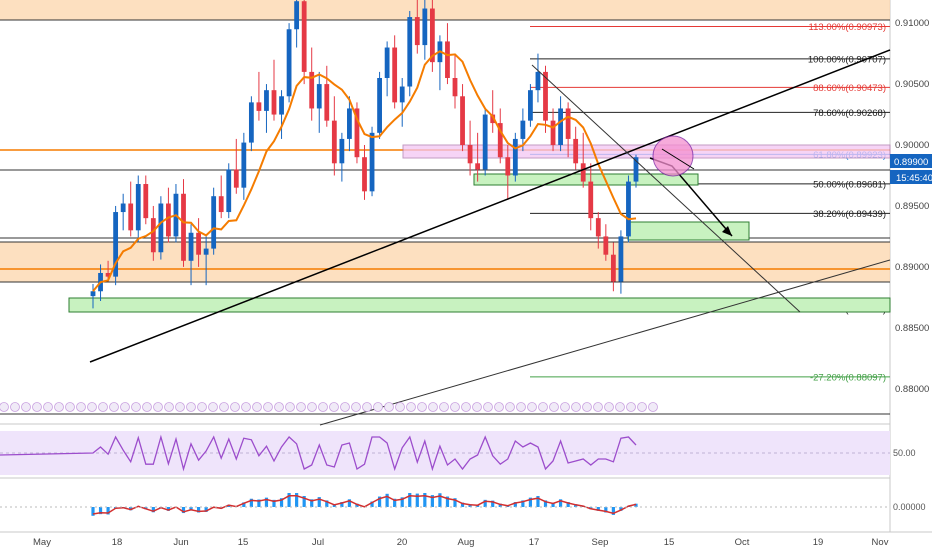  I want to click on countdown-label: 15:45:40, so click(914, 178).